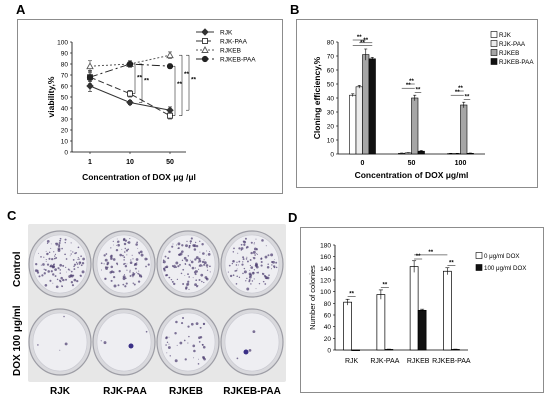  I want to click on chart-a-series-line, so click(130, 70).